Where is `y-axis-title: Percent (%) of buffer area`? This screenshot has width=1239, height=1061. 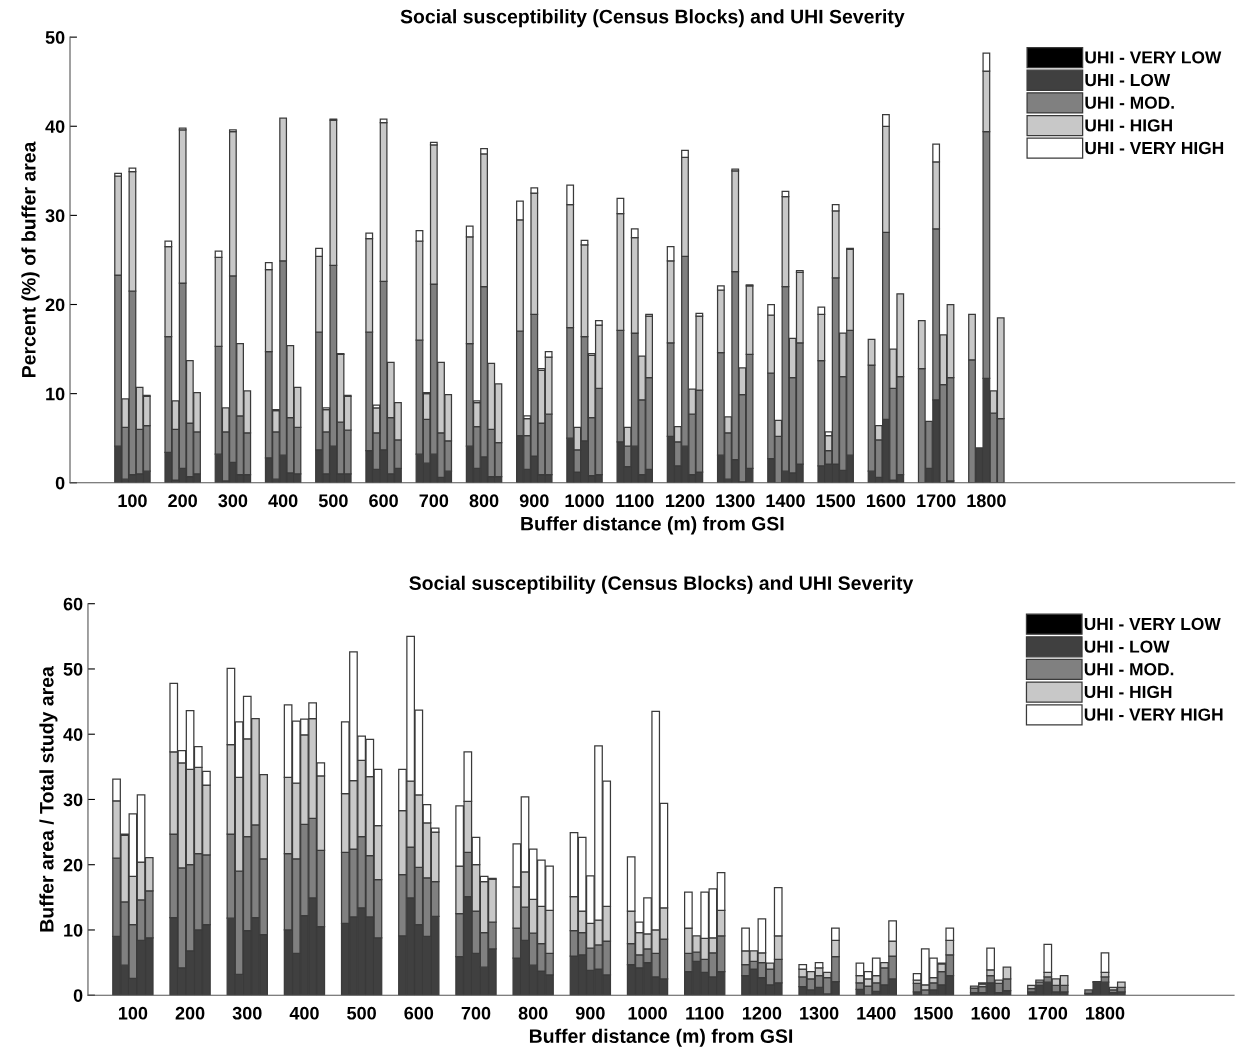
y-axis-title: Percent (%) of buffer area is located at coordinates (30, 259).